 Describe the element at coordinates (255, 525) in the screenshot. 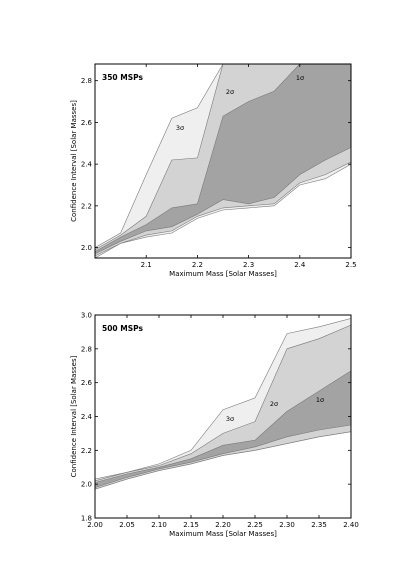

I see `x-tick-label: 2.25` at that location.